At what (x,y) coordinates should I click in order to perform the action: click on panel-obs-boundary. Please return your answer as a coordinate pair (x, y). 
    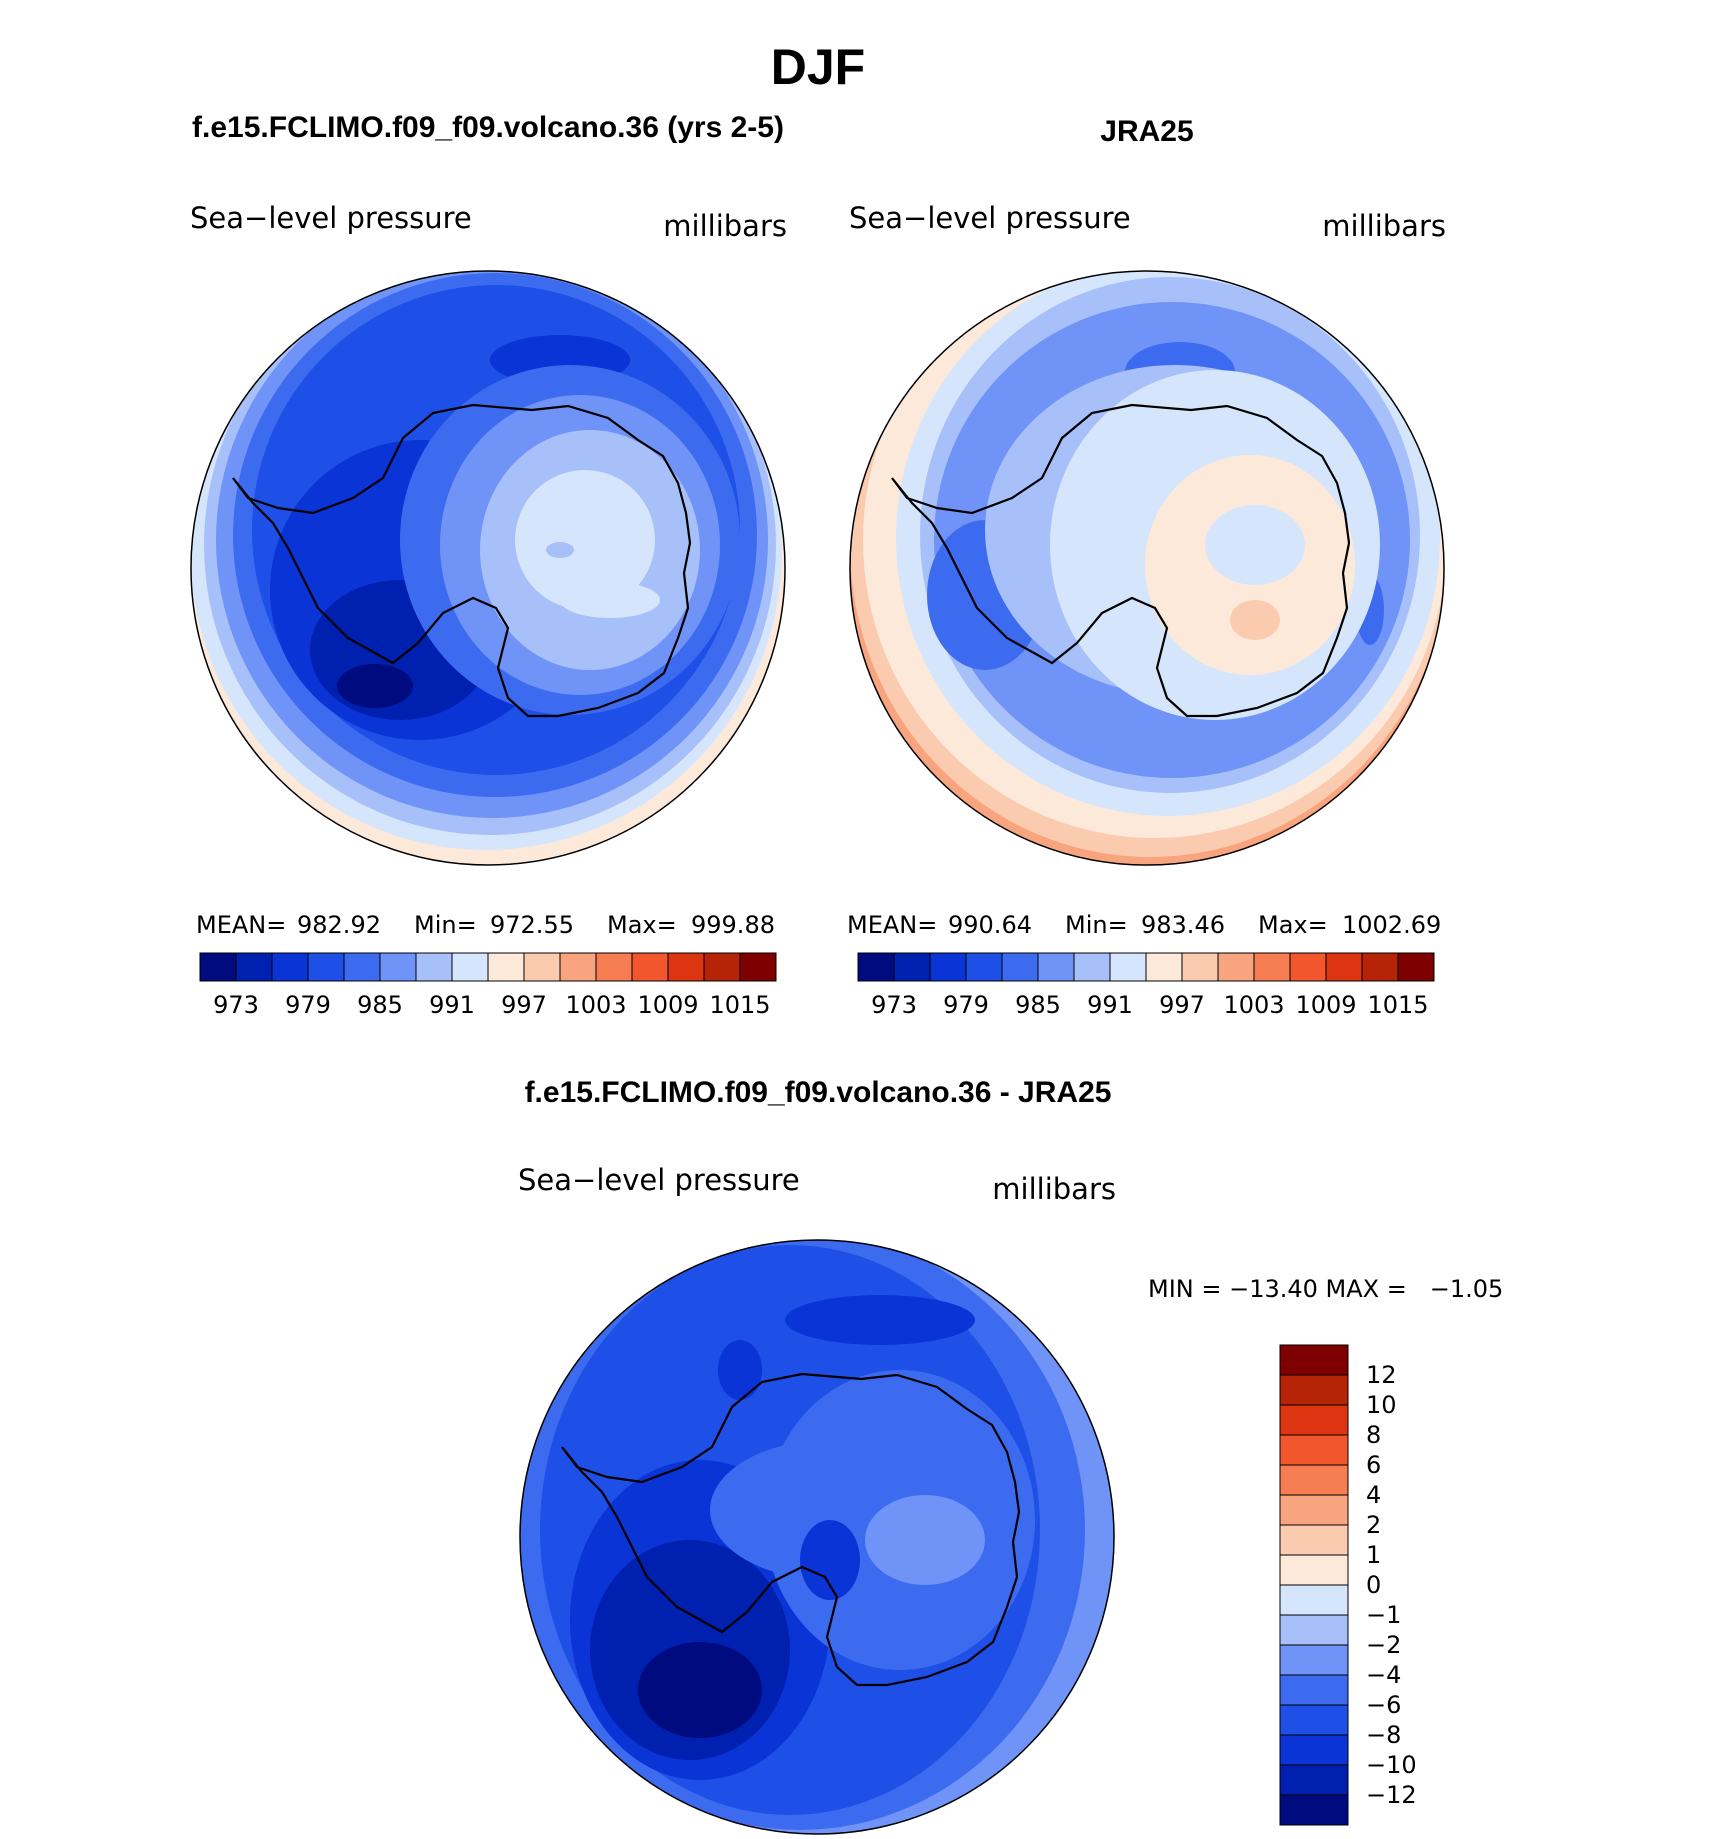
    Looking at the image, I should click on (1147, 568).